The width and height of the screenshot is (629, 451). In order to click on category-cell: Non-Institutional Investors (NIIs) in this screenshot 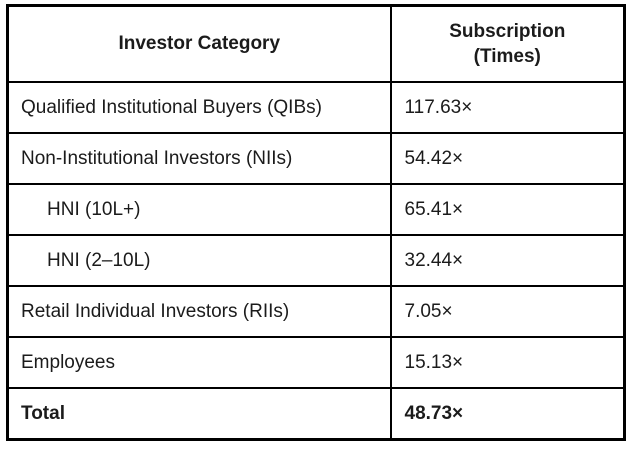, I will do `click(199, 158)`.